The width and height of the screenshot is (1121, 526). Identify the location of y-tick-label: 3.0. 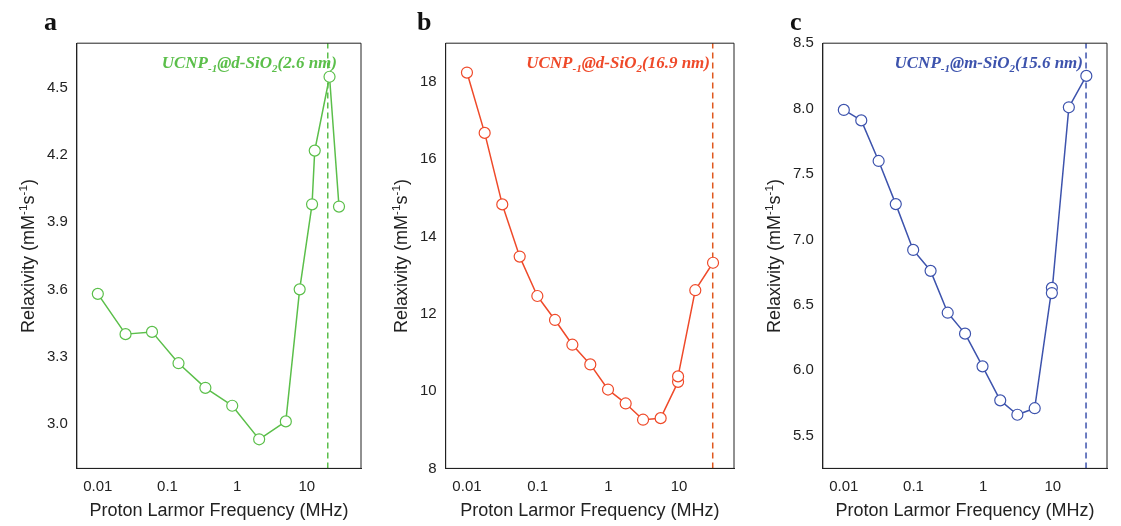
(57, 422).